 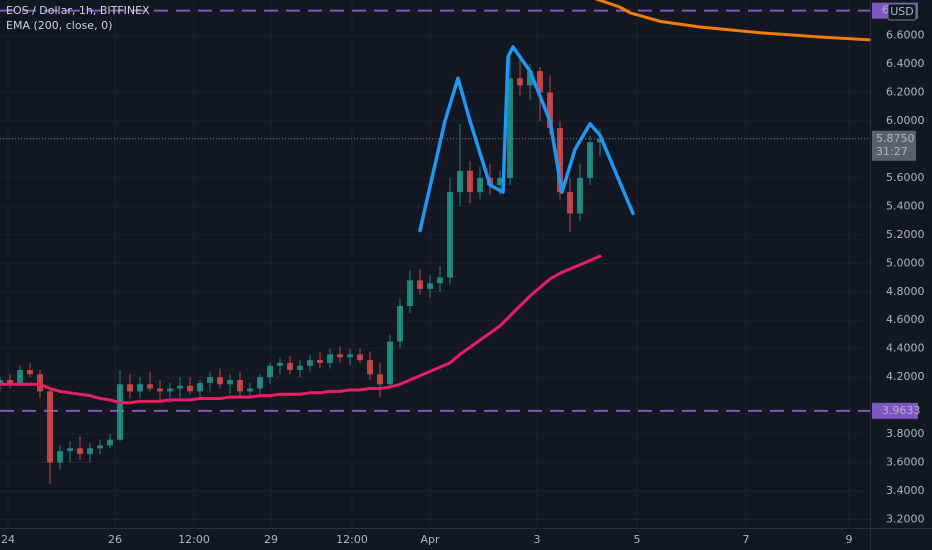 What do you see at coordinates (905, 376) in the screenshot?
I see `y-tick-label: 4.2000` at bounding box center [905, 376].